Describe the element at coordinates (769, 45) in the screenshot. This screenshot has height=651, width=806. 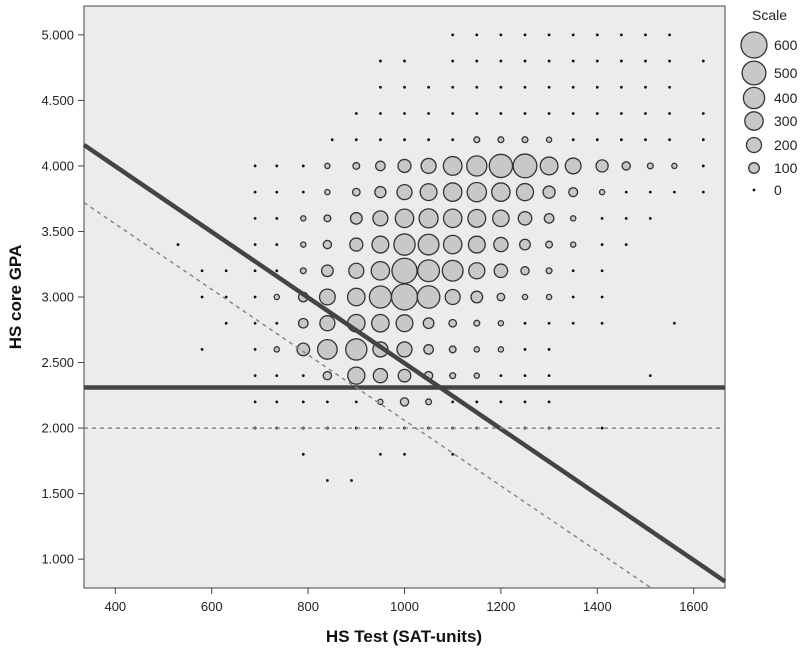
I see `legend-entry: 600` at that location.